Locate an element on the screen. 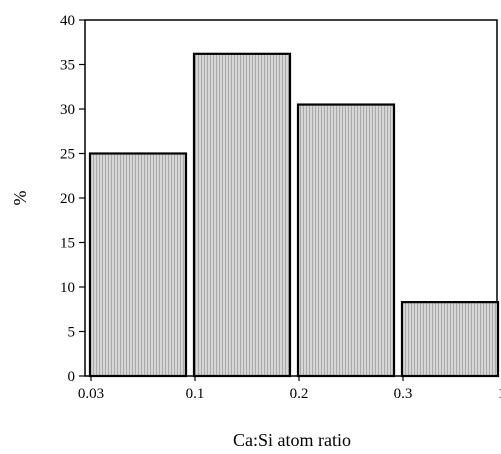 Image resolution: width=501 pixels, height=454 pixels. y-tick-label: 15 is located at coordinates (67, 244).